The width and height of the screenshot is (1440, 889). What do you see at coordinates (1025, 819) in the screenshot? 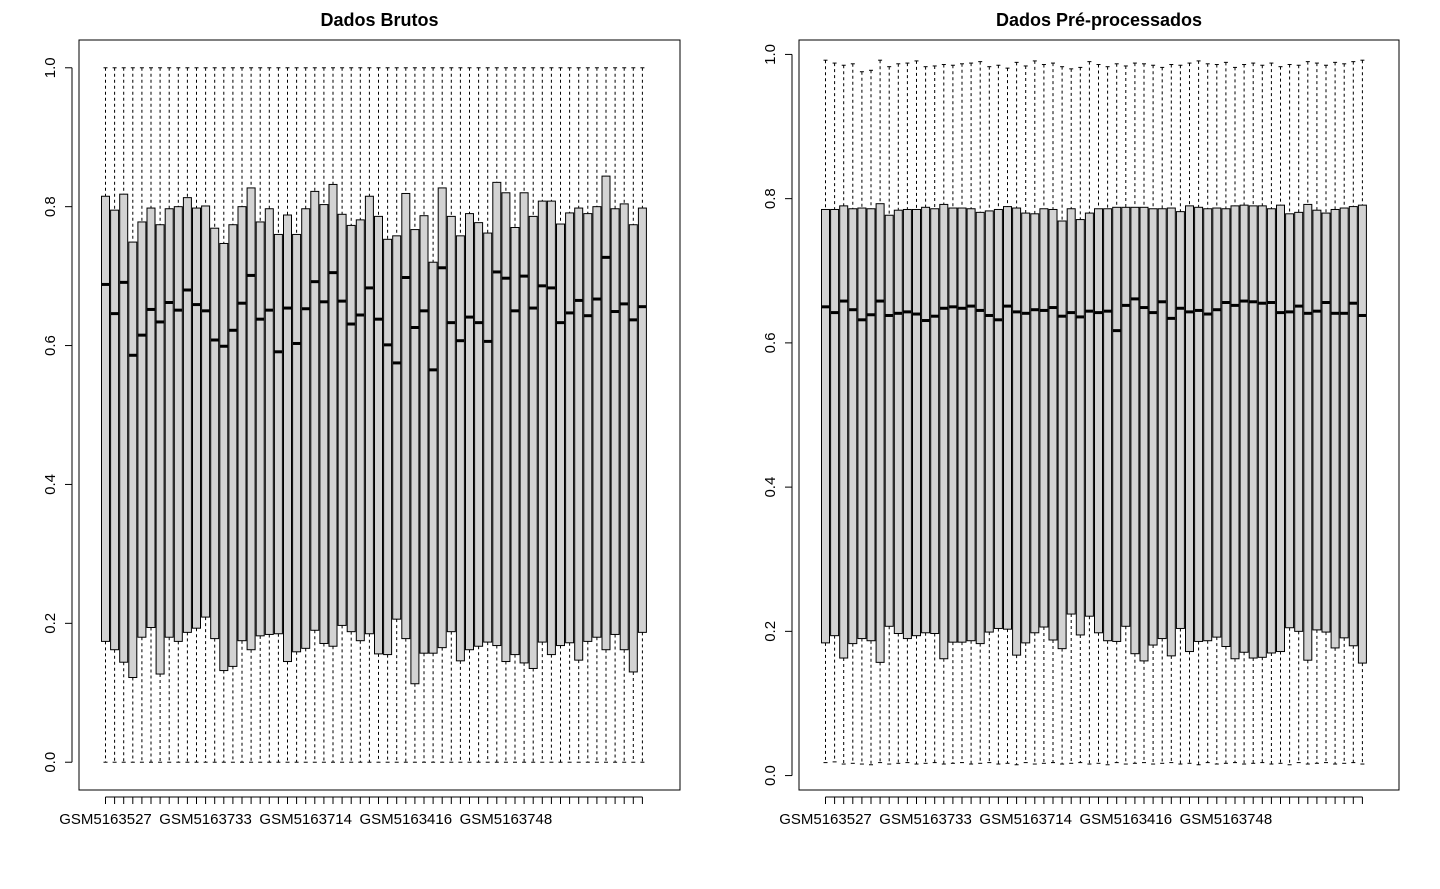
I see `x-tick-label: GSM5163714` at bounding box center [1025, 819].